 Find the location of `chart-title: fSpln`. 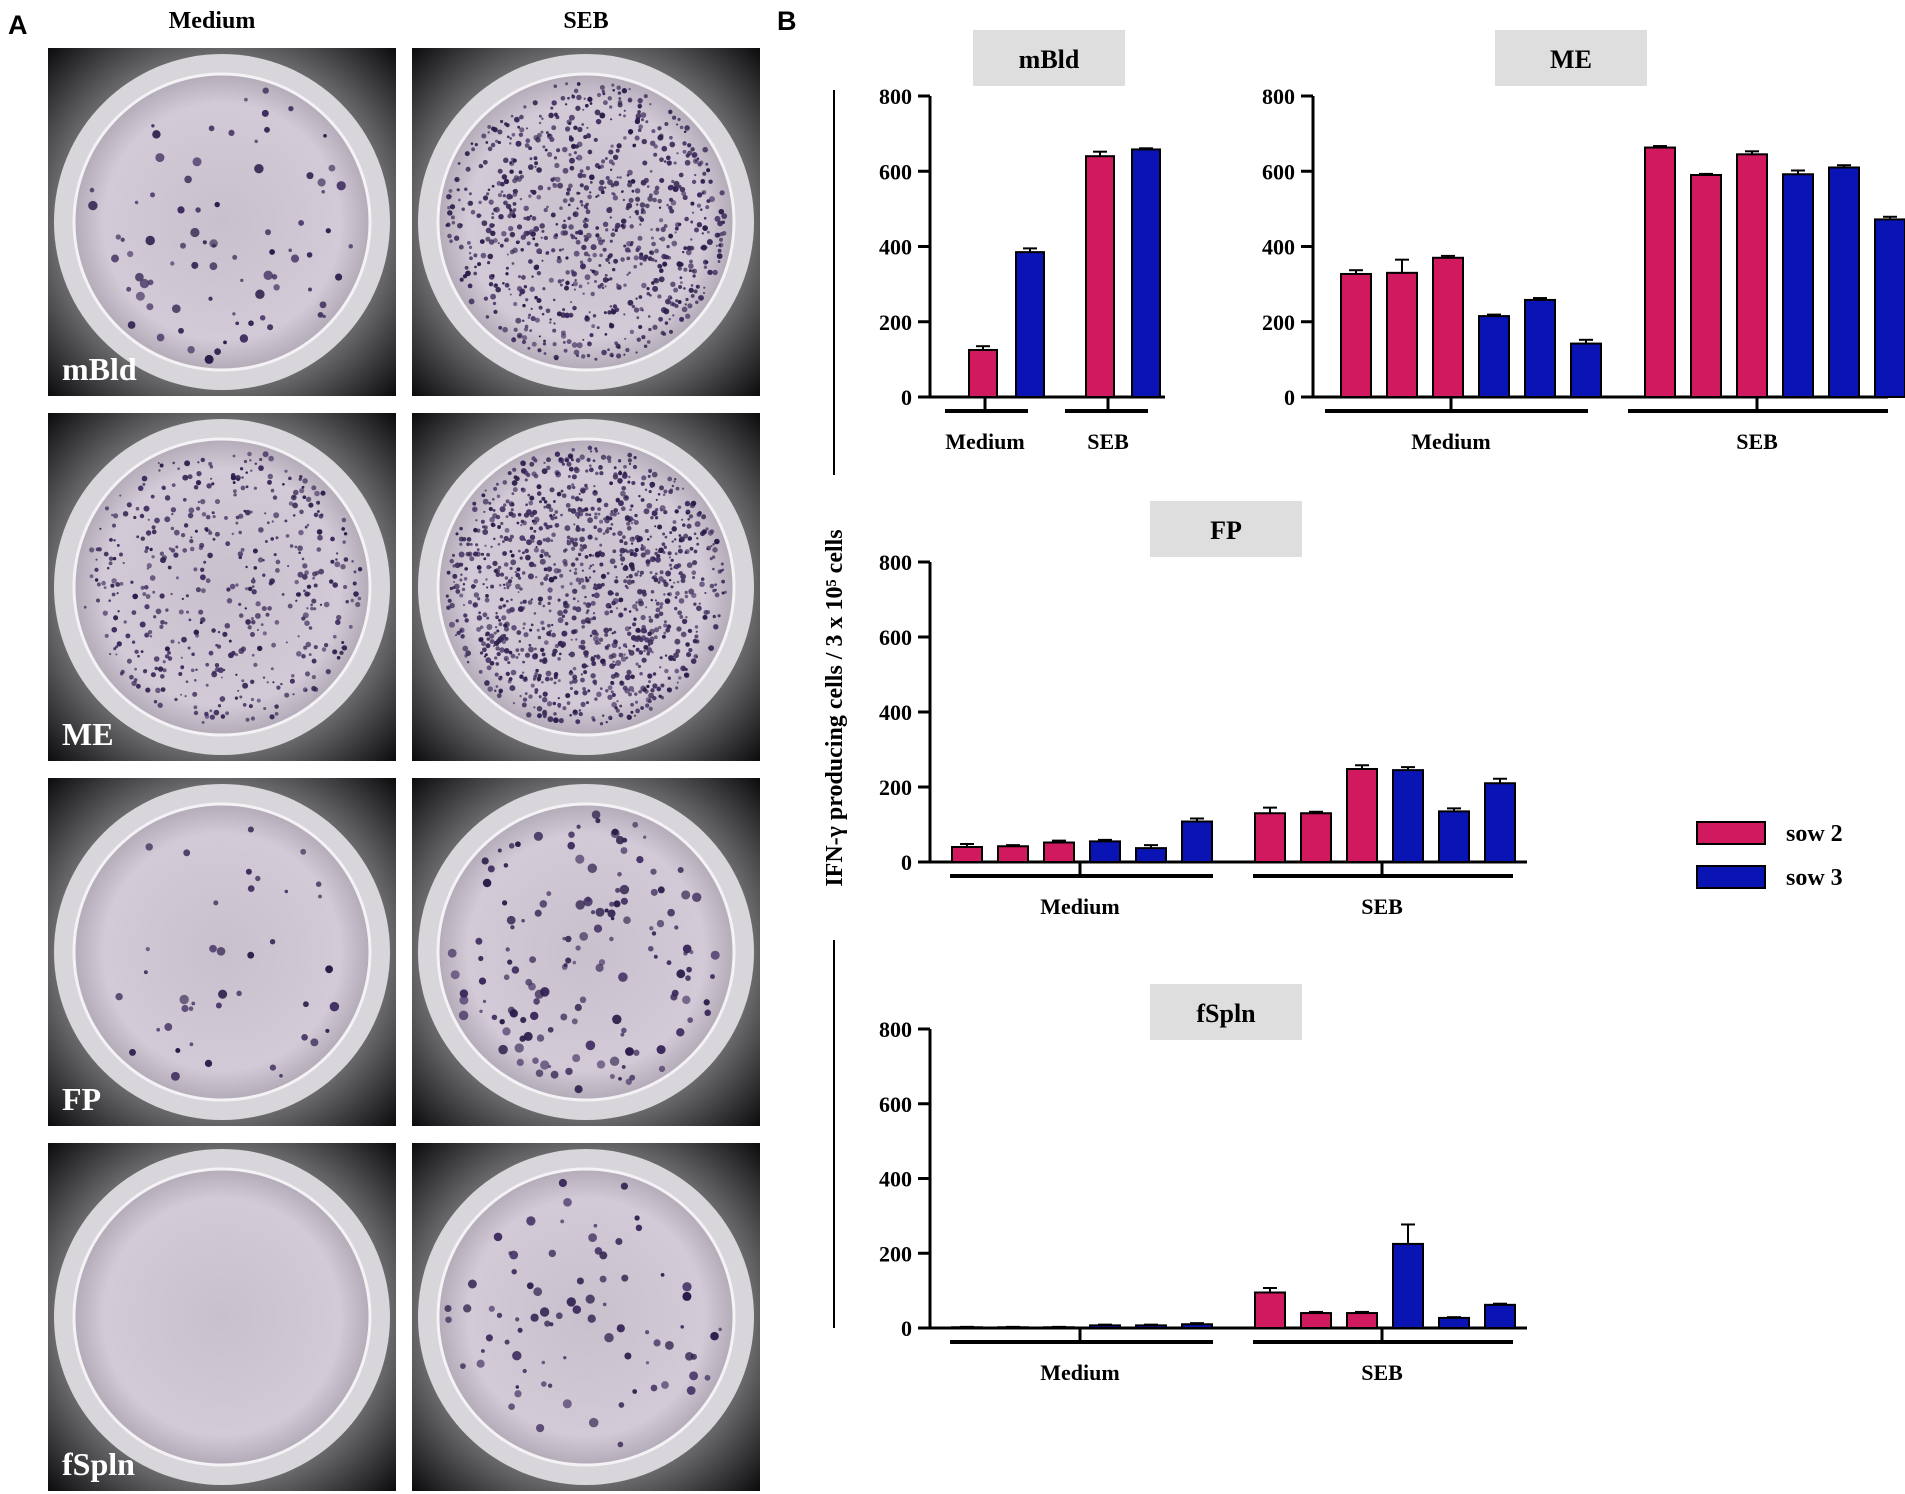

chart-title: fSpln is located at coordinates (1226, 1013).